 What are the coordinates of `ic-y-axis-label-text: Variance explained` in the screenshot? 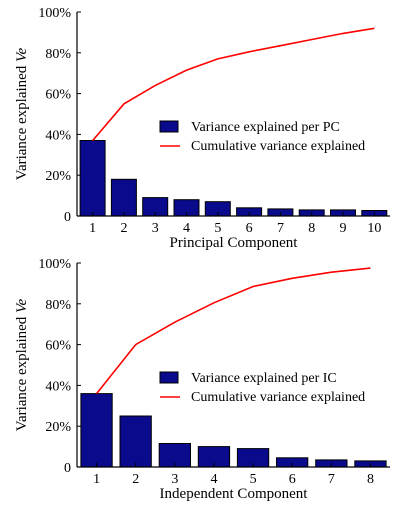 It's located at (22, 372).